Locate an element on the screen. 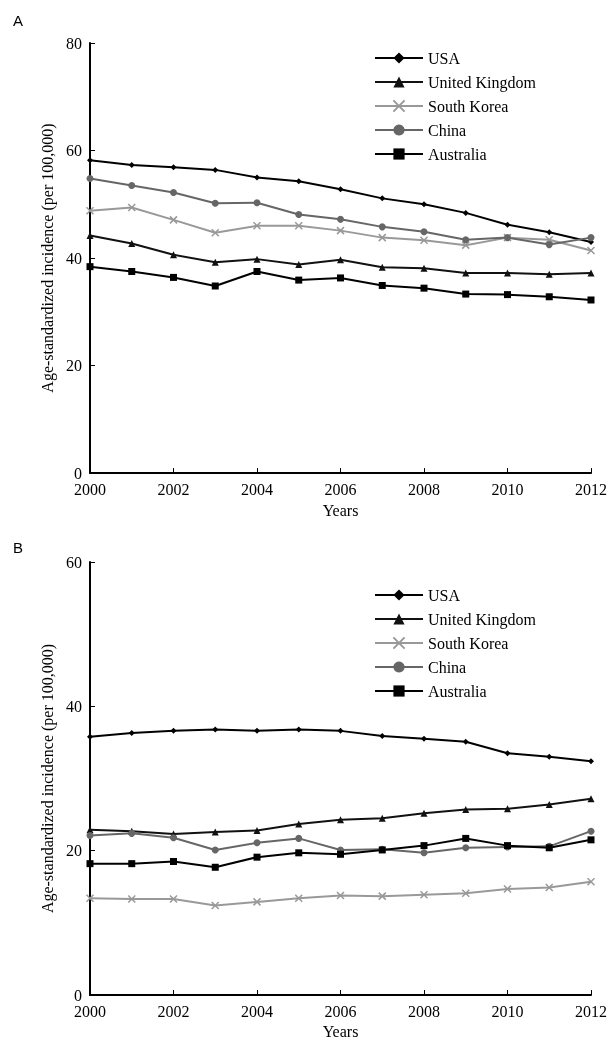 The width and height of the screenshot is (613, 1047). chart-title: B is located at coordinates (18, 547).